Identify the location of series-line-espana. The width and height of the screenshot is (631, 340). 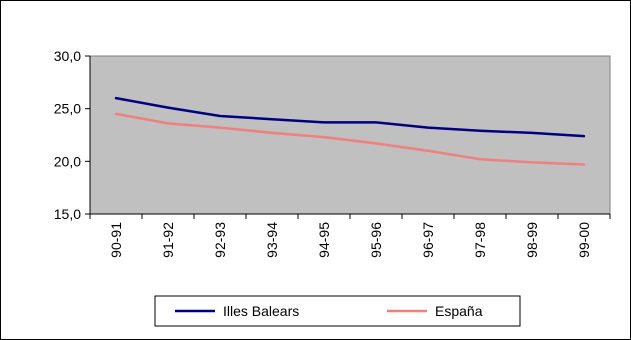
(350, 139).